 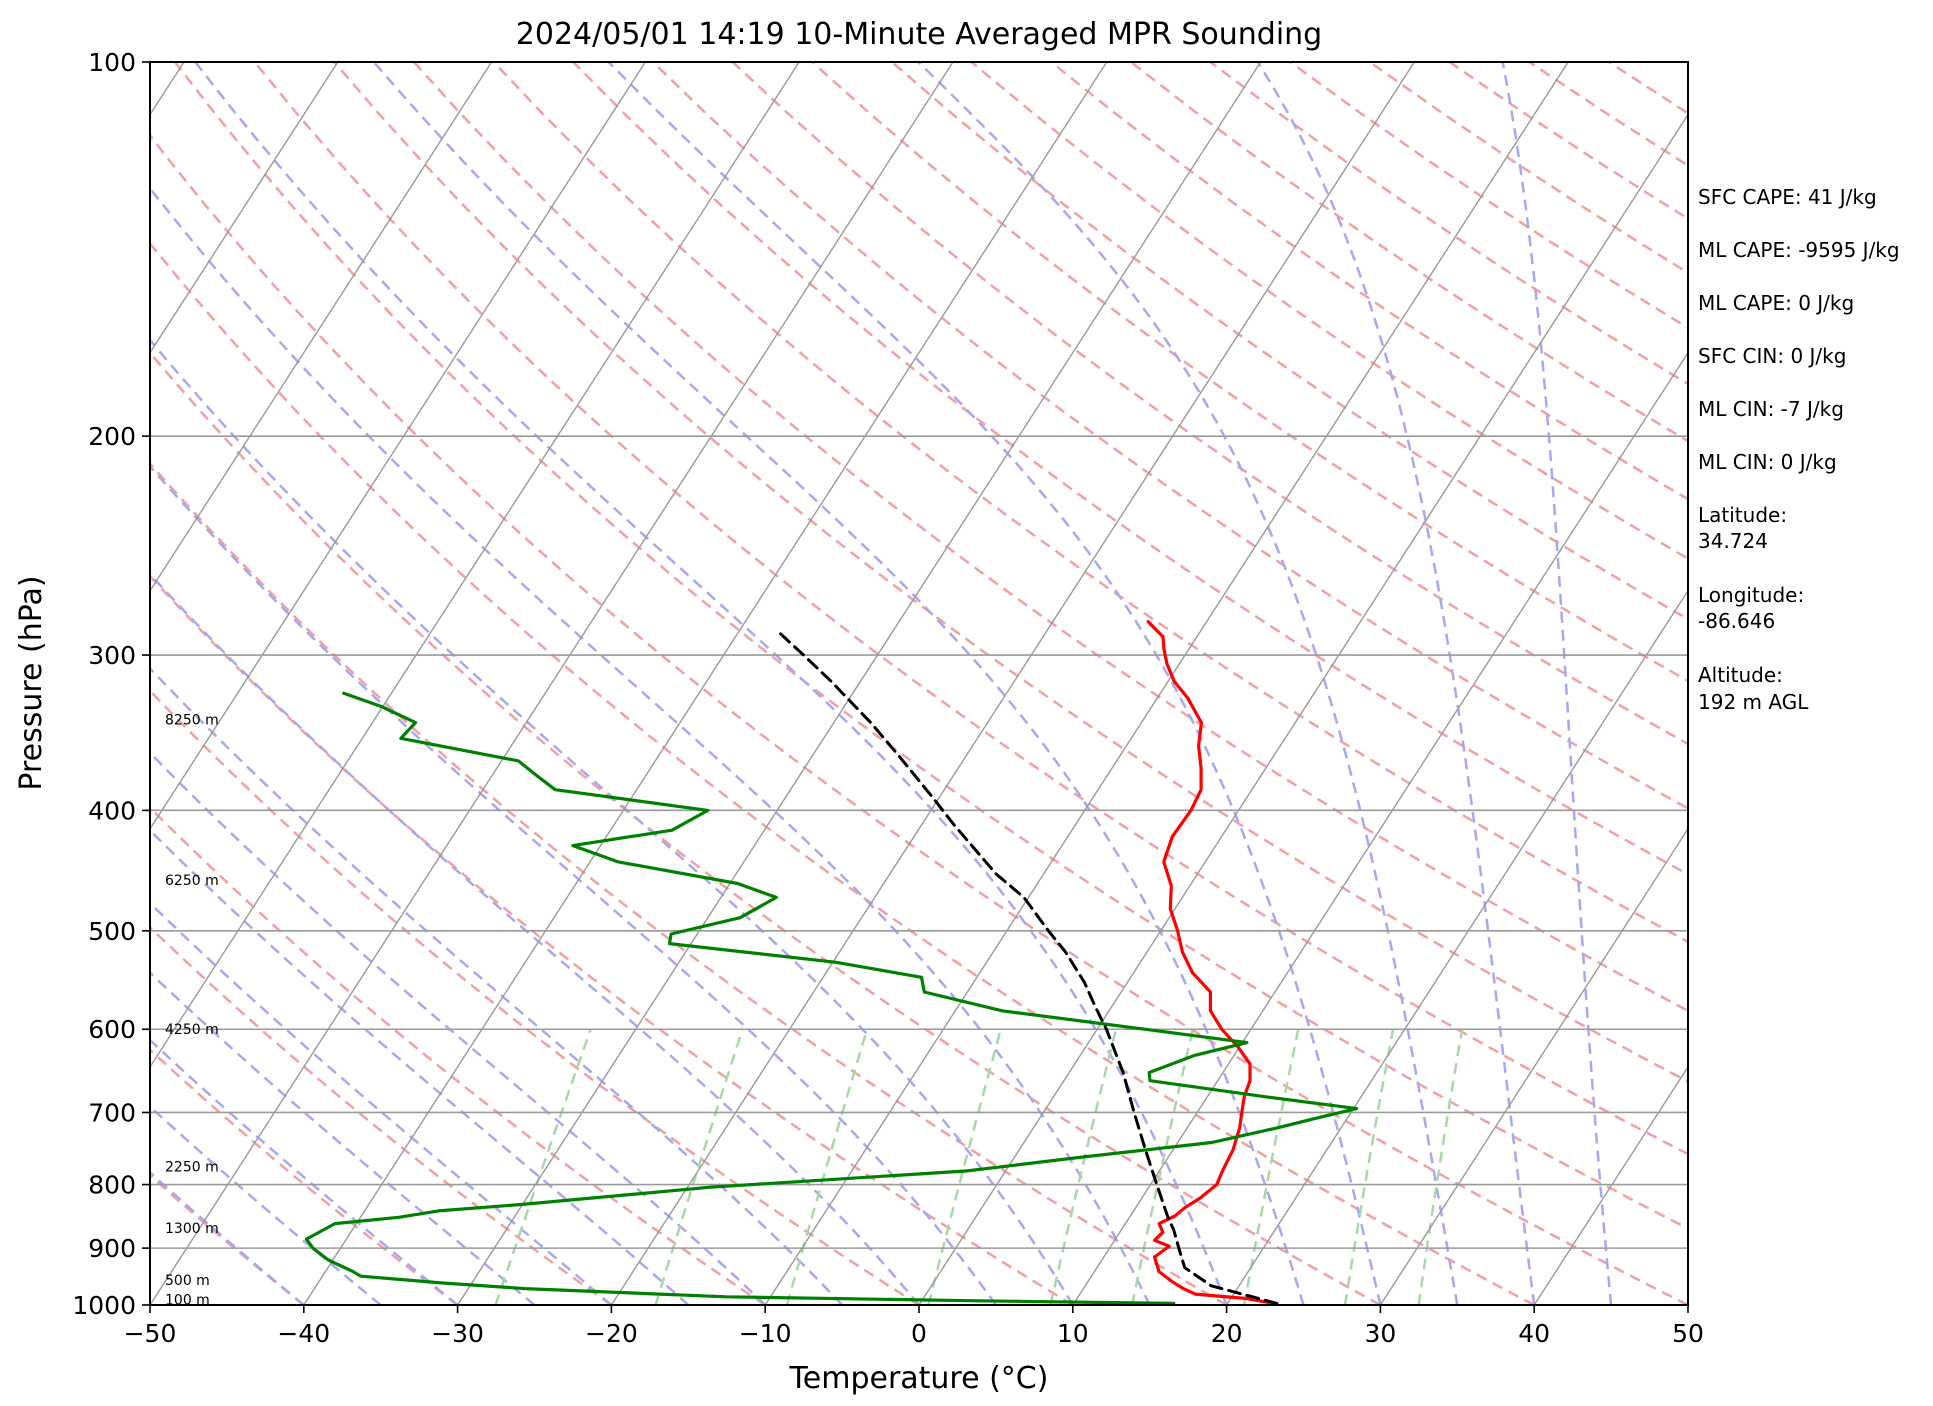 What do you see at coordinates (112, 62) in the screenshot?
I see `y-tick-label: 100` at bounding box center [112, 62].